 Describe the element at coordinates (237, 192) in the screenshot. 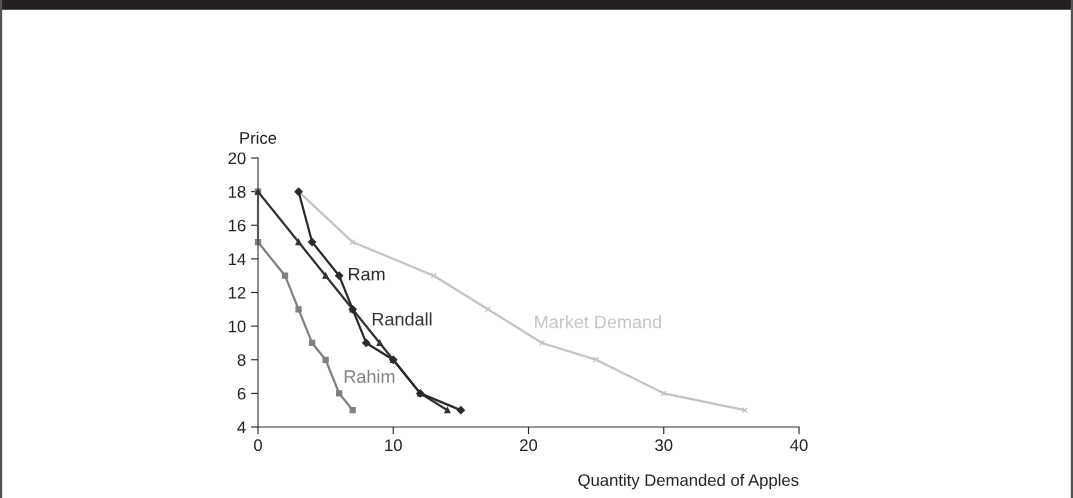

I see `y-tick-label: 18` at that location.